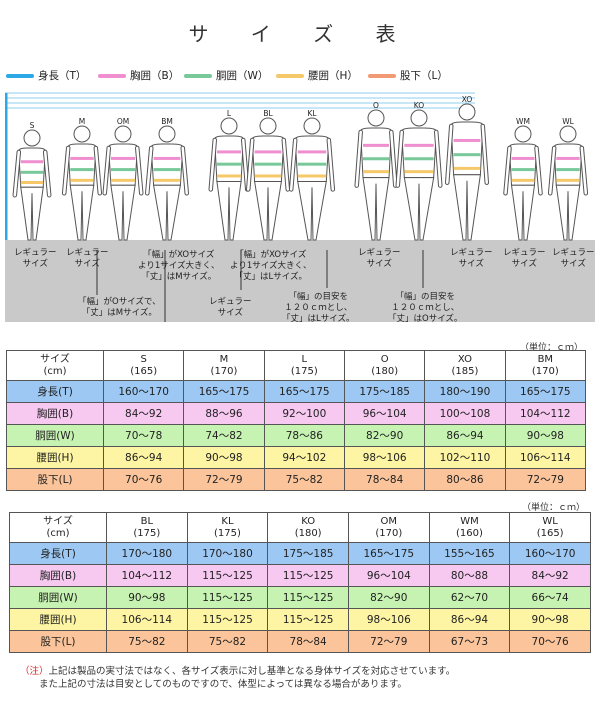 This screenshot has width=602, height=716. What do you see at coordinates (46, 75) in the screenshot?
I see `legend-height: 身長（T）` at bounding box center [46, 75].